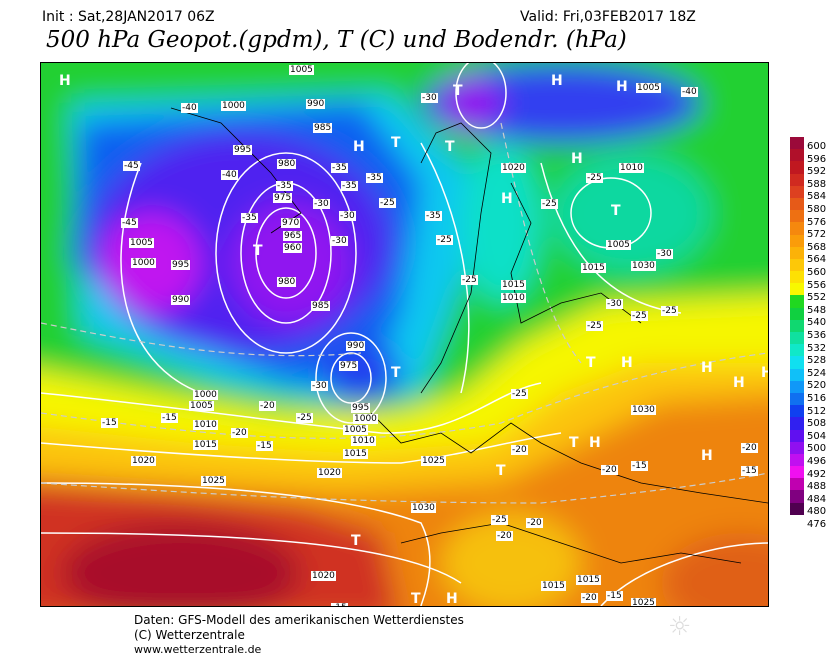  What do you see at coordinates (189, 635) in the screenshot?
I see `footer-copyright: (C) Wetterzentrale` at bounding box center [189, 635].